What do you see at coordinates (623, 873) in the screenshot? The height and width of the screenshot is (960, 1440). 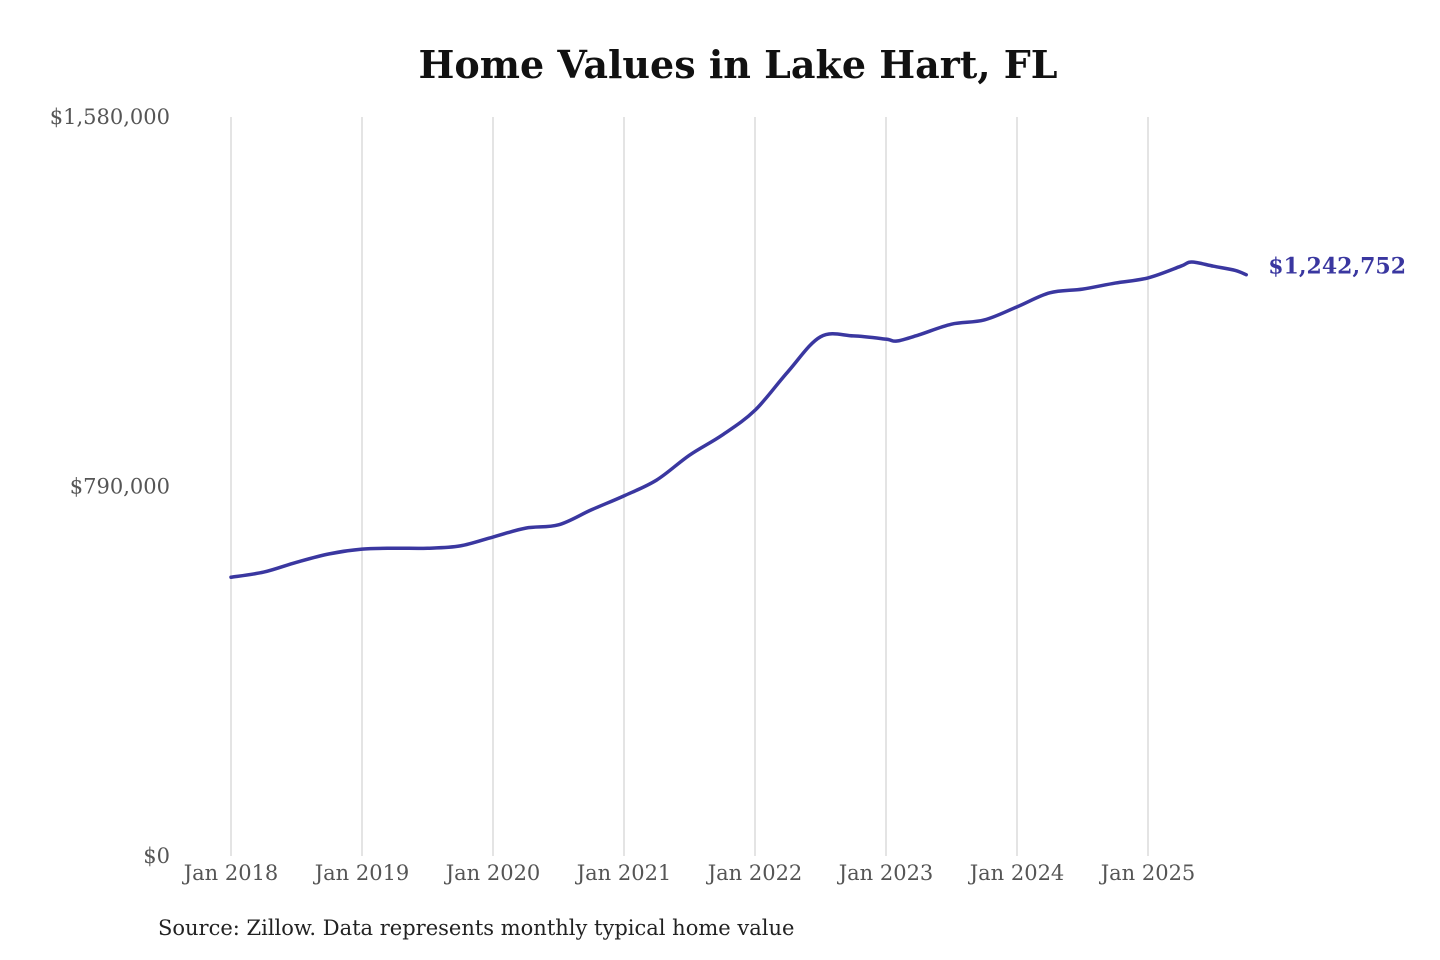 I see `x-tick-label: Jan 2021` at bounding box center [623, 873].